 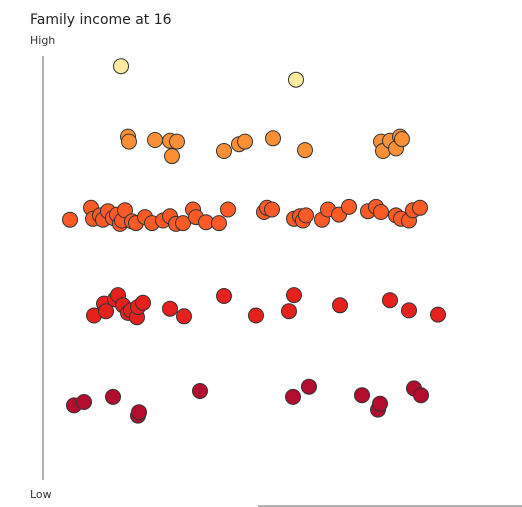 What do you see at coordinates (43, 40) in the screenshot?
I see `y-axis-high-label: High` at bounding box center [43, 40].